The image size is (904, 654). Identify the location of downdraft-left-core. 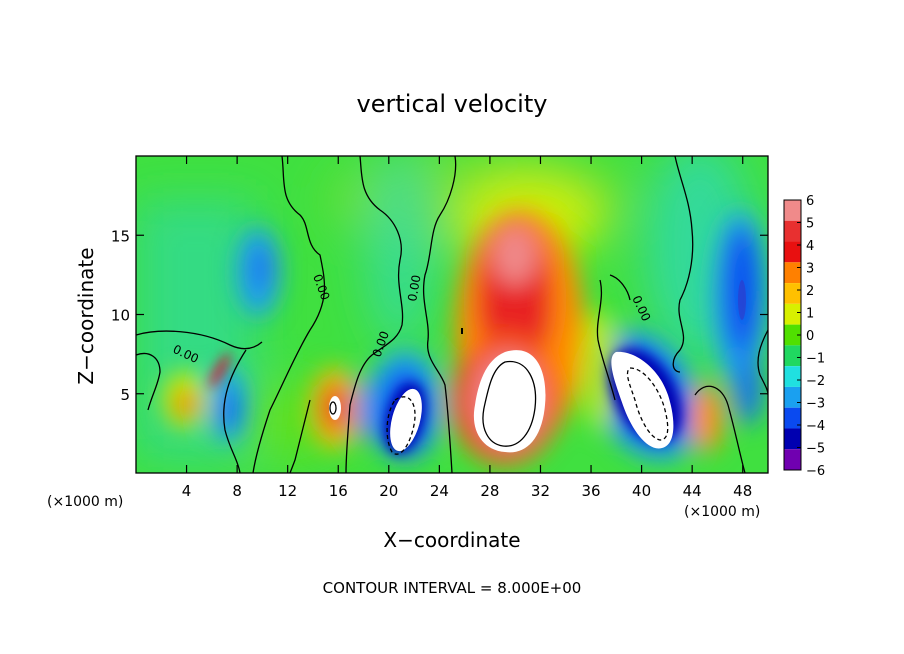
(230, 410).